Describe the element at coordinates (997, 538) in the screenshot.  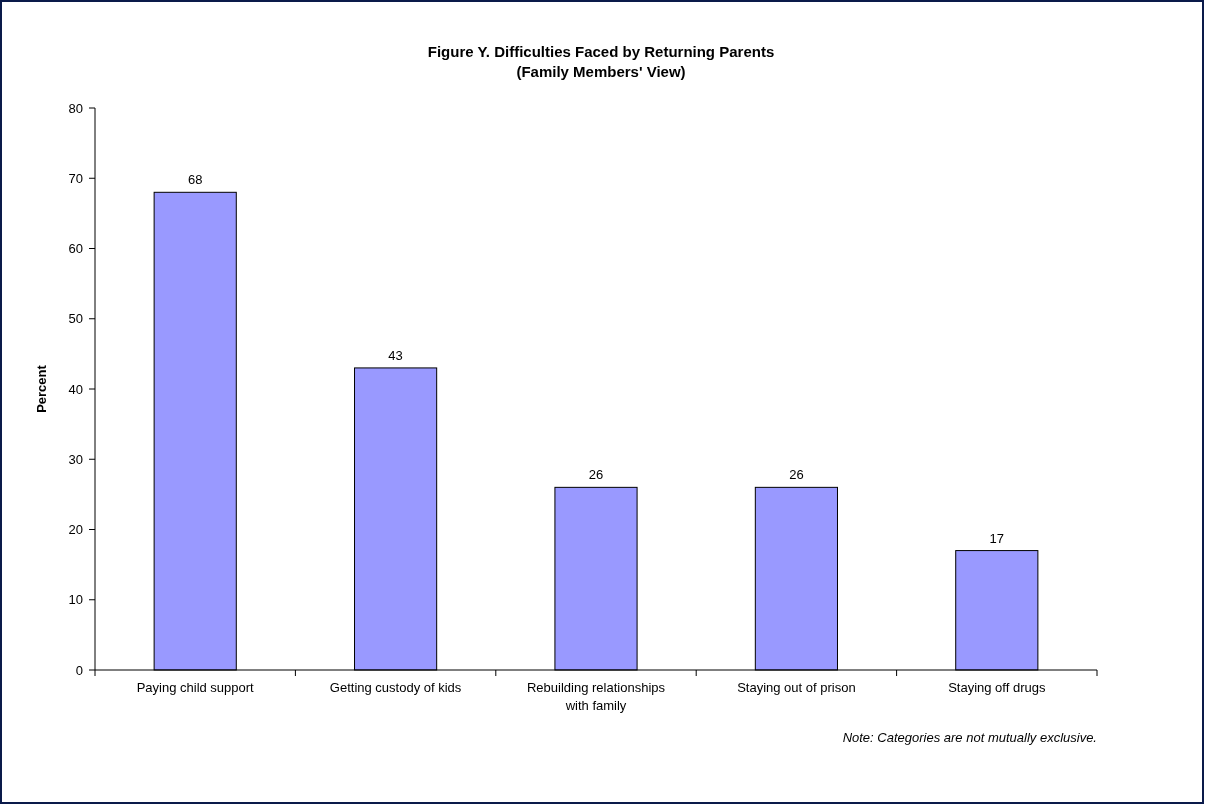
I see `data-label: 17` at that location.